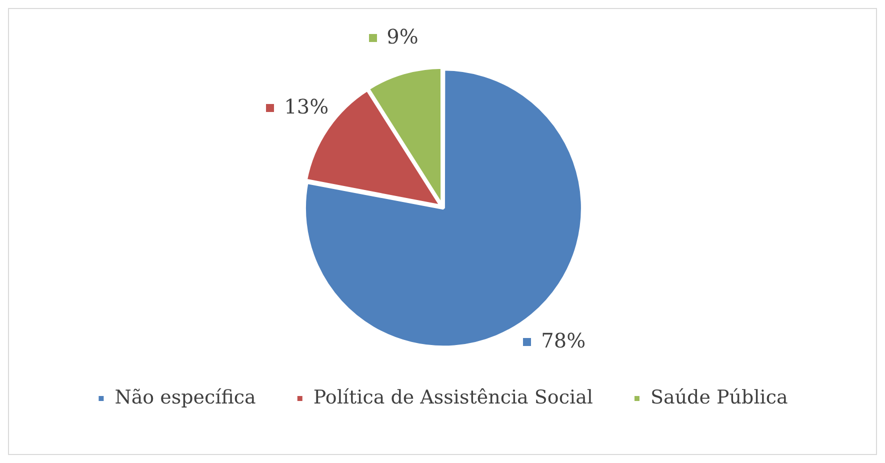  Describe the element at coordinates (453, 397) in the screenshot. I see `legend-label: Política de Assistência Social` at that location.